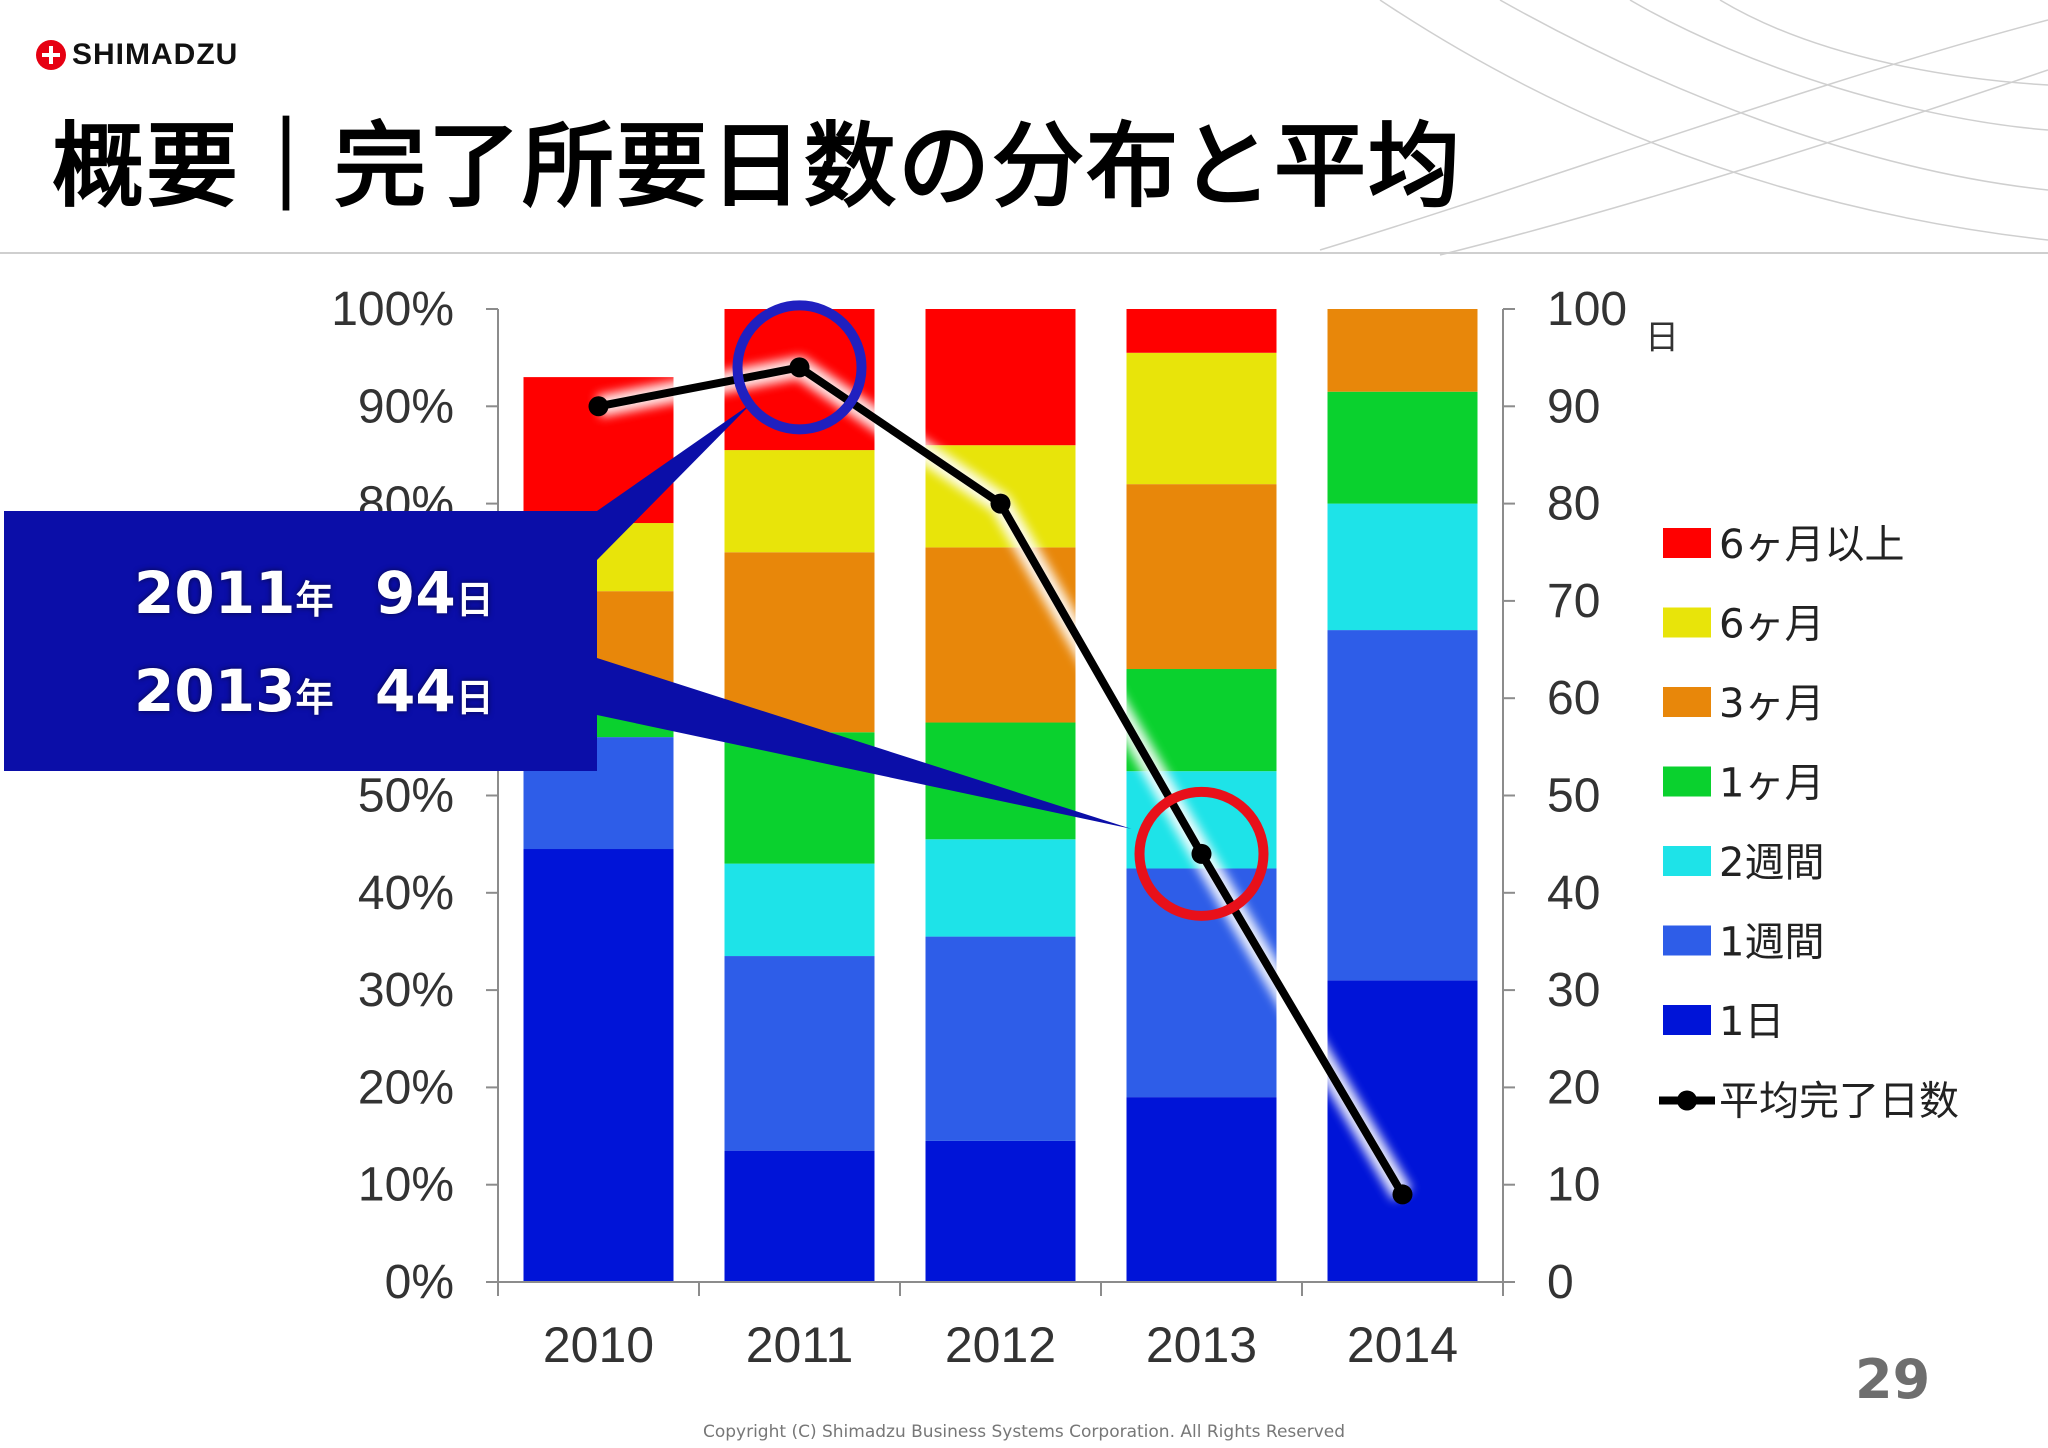 The height and width of the screenshot is (1448, 2048). I want to click on x-tick-label: 2013, so click(1201, 1345).